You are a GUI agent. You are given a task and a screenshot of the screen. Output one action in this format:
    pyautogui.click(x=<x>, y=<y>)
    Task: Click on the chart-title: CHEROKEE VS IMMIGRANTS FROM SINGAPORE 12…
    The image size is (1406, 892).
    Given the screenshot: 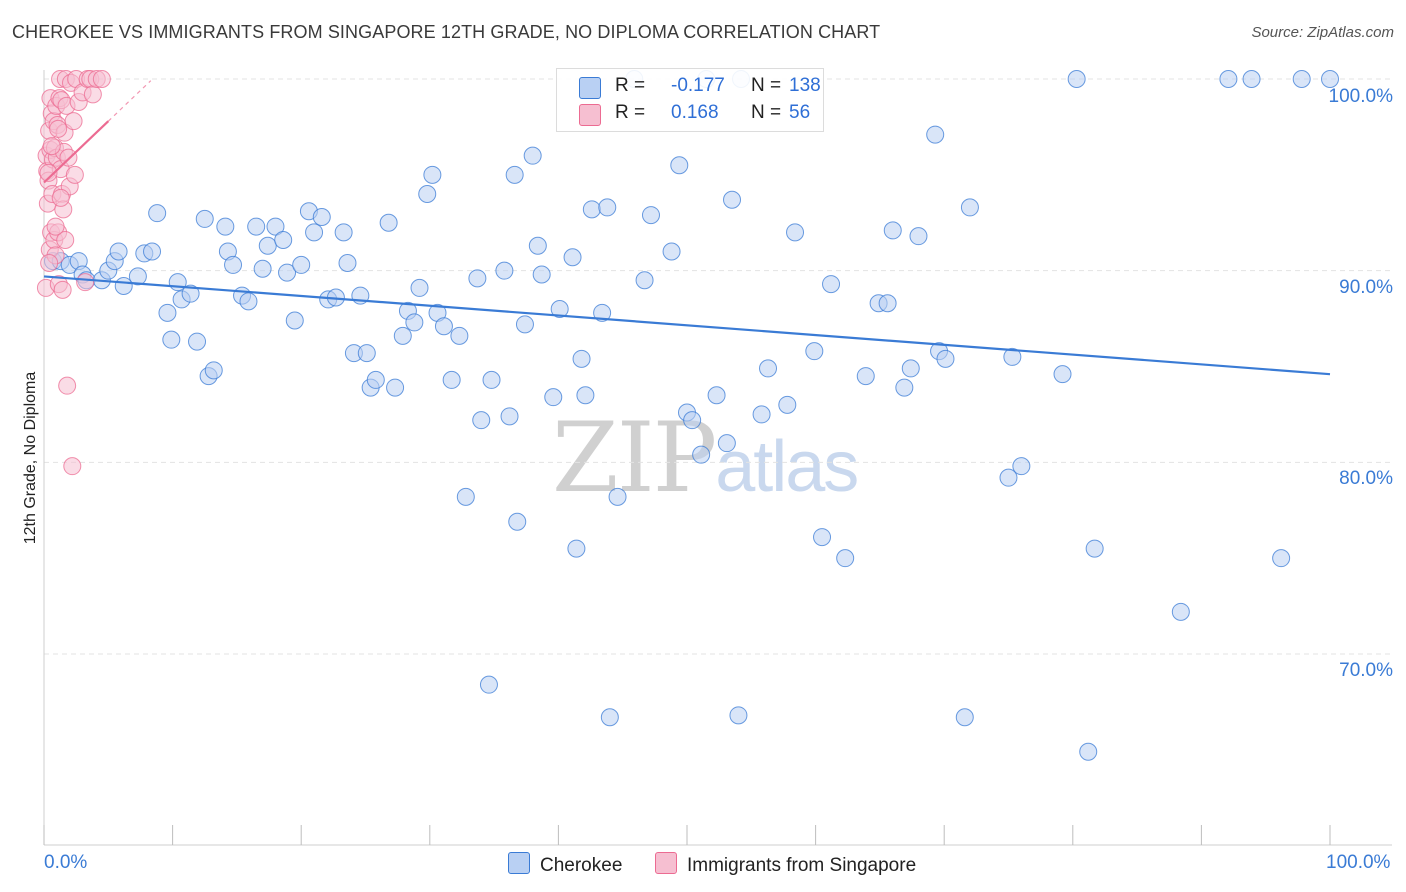 What is the action you would take?
    pyautogui.click(x=446, y=32)
    